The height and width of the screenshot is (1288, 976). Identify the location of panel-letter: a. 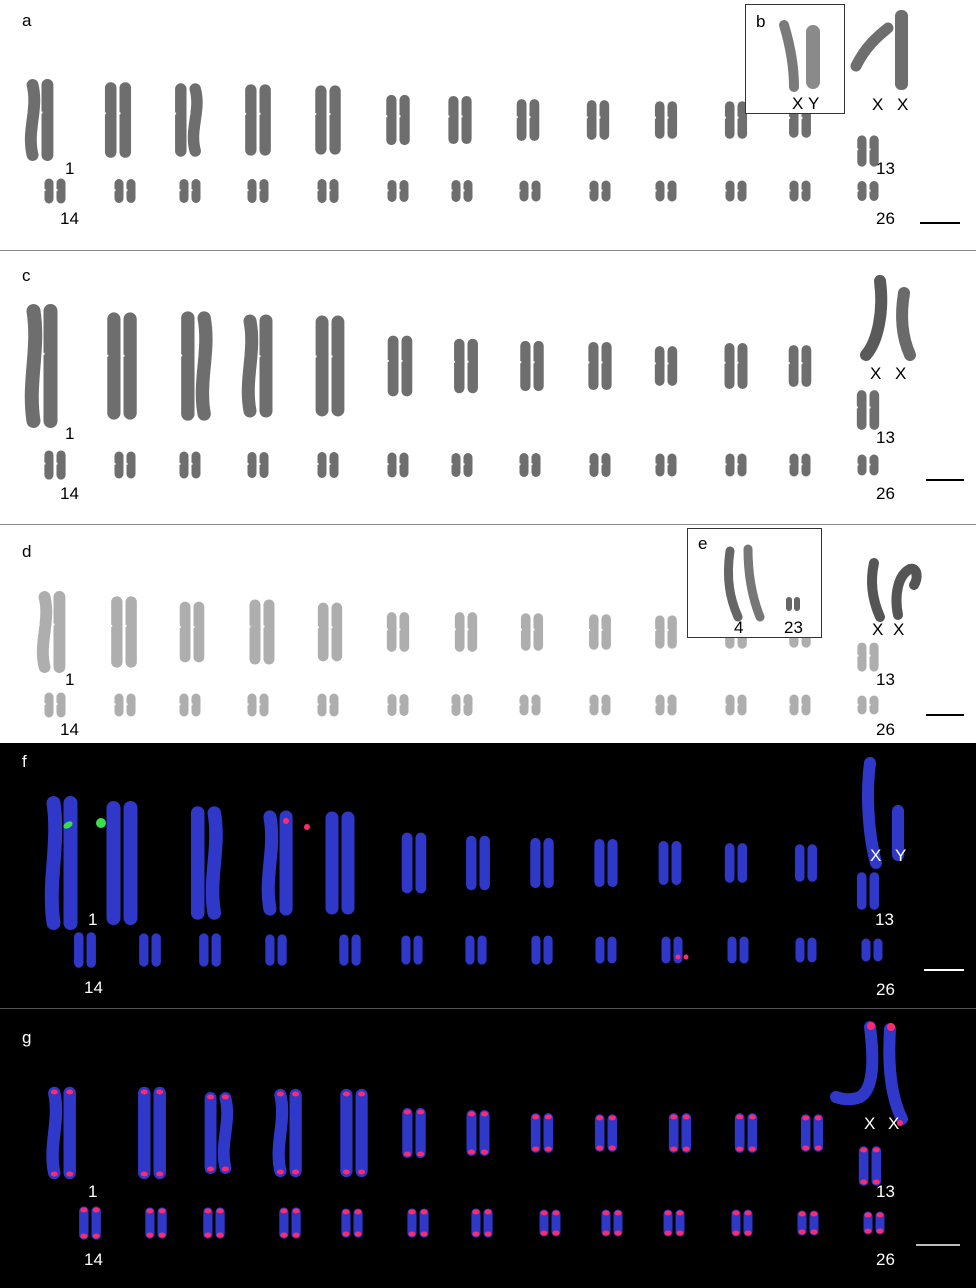
(27, 20).